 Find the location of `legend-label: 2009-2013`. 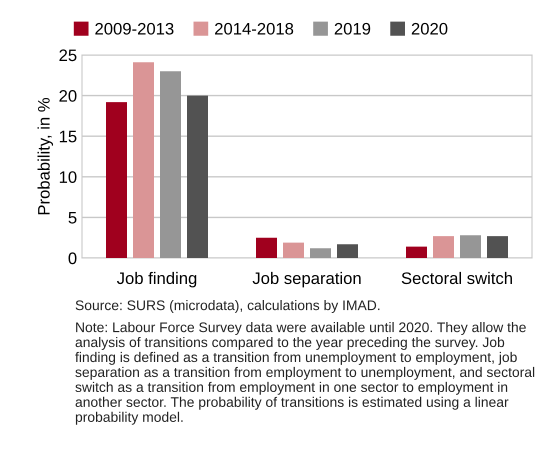

legend-label: 2009-2013 is located at coordinates (134, 28).